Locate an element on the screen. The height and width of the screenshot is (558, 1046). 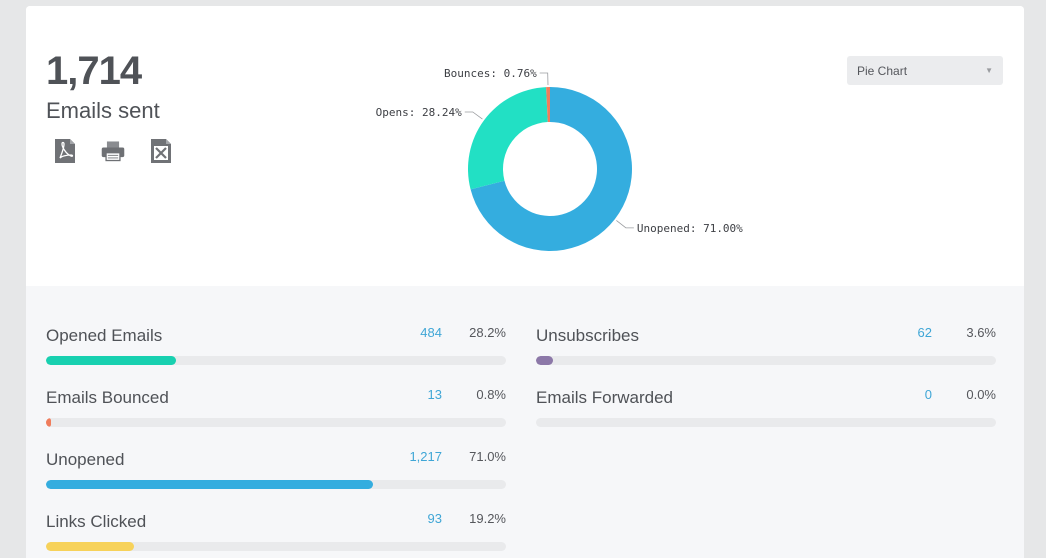
chevron-down-icon: ▼ is located at coordinates (989, 70).